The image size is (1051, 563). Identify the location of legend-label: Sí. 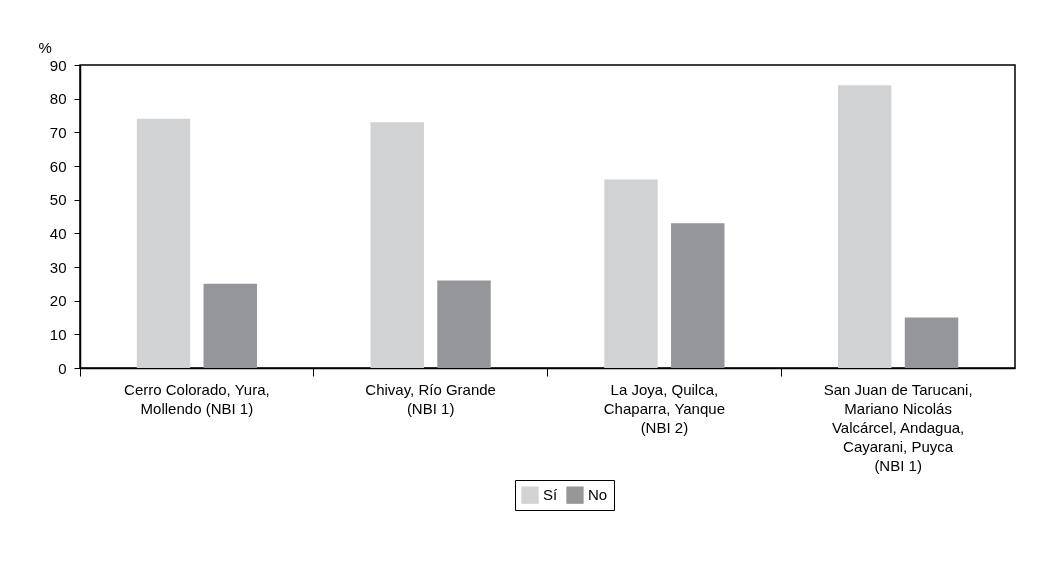
(550, 495).